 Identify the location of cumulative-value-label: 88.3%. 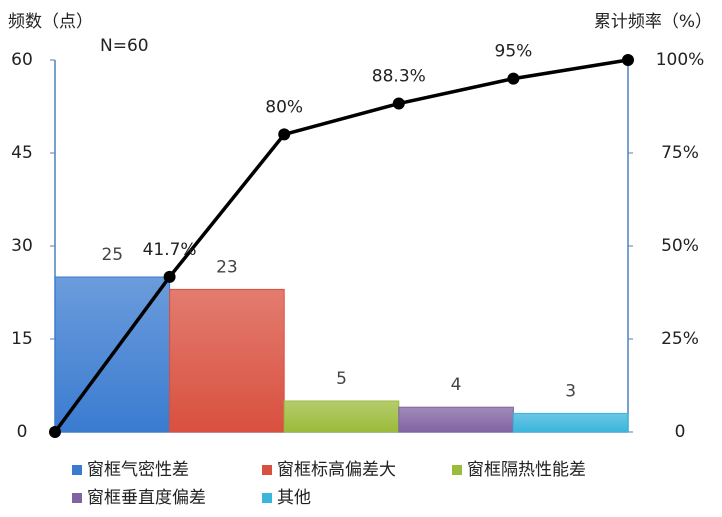
(399, 77).